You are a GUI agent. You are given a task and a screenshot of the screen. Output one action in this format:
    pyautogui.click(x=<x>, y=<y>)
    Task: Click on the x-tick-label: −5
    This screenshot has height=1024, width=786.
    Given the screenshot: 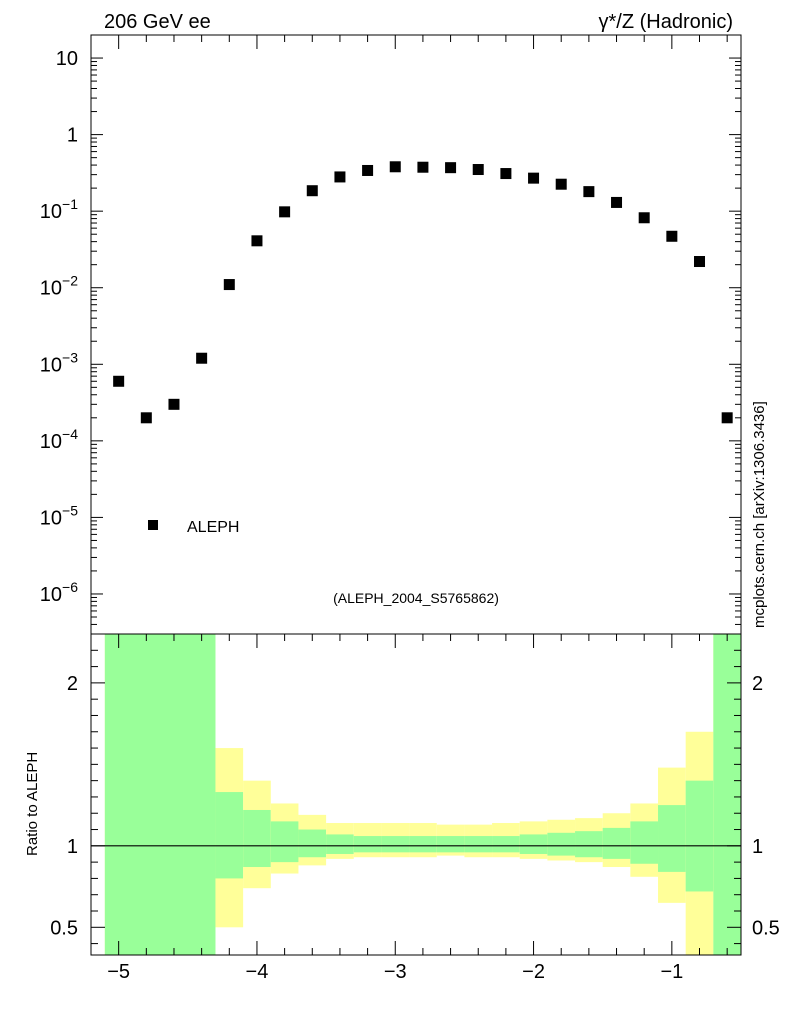 What is the action you would take?
    pyautogui.click(x=118, y=972)
    